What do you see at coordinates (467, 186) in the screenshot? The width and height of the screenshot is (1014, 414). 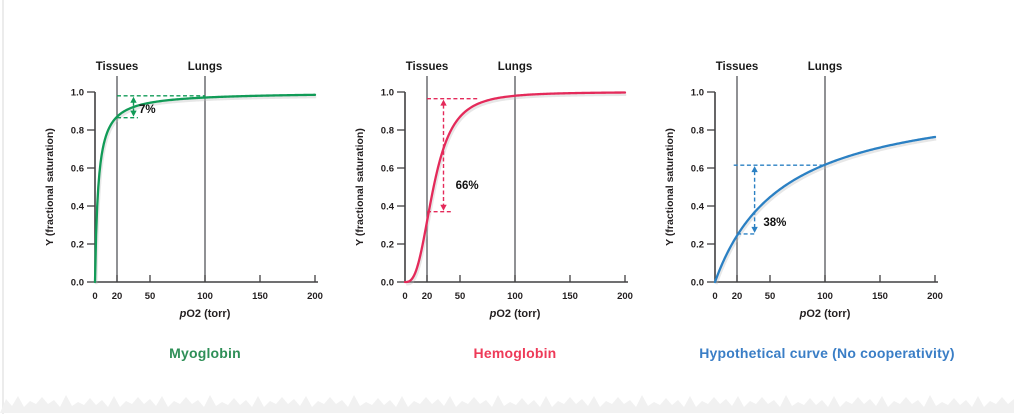 I see `annotation-percent-label: 66%` at bounding box center [467, 186].